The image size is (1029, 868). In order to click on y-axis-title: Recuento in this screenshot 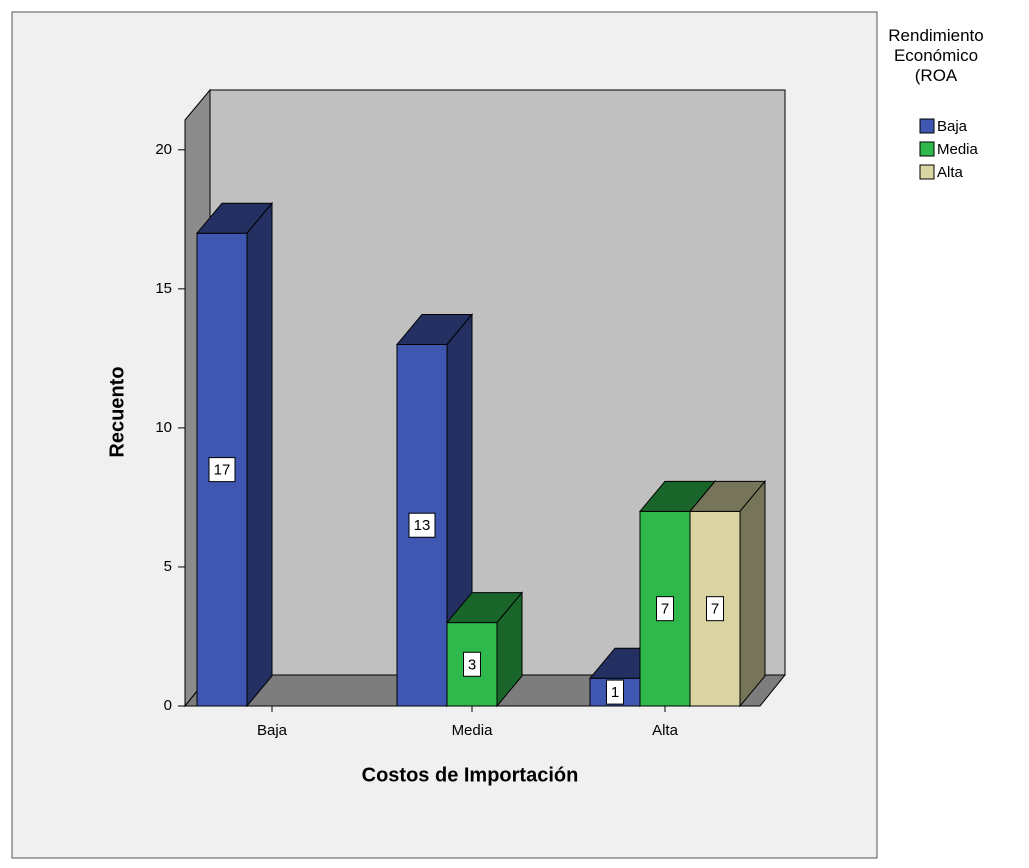, I will do `click(117, 411)`.